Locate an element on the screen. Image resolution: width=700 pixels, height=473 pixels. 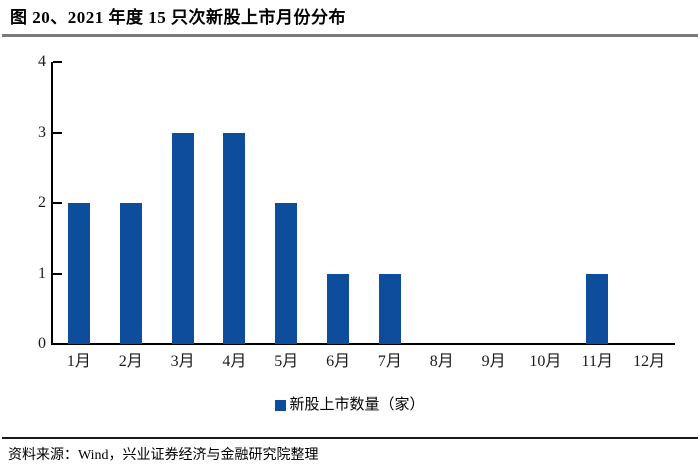
figure-title: 图 20、2021 年度 15 只次新股上市月份分布 is located at coordinates (178, 17).